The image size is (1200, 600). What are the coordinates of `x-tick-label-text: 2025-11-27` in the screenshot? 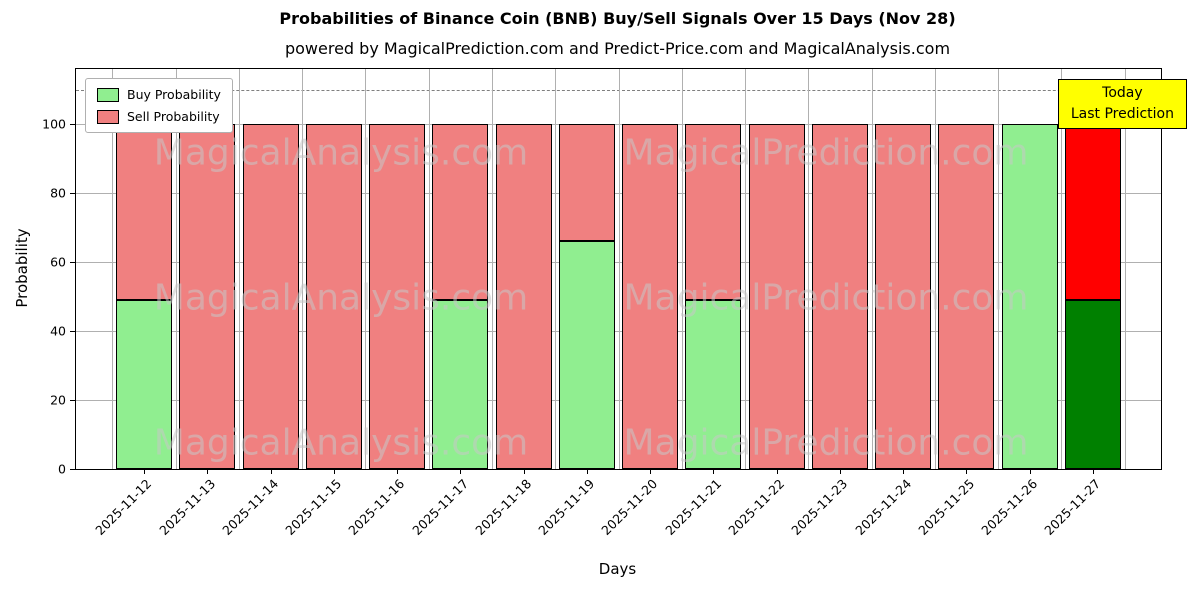 It's located at (1072, 507).